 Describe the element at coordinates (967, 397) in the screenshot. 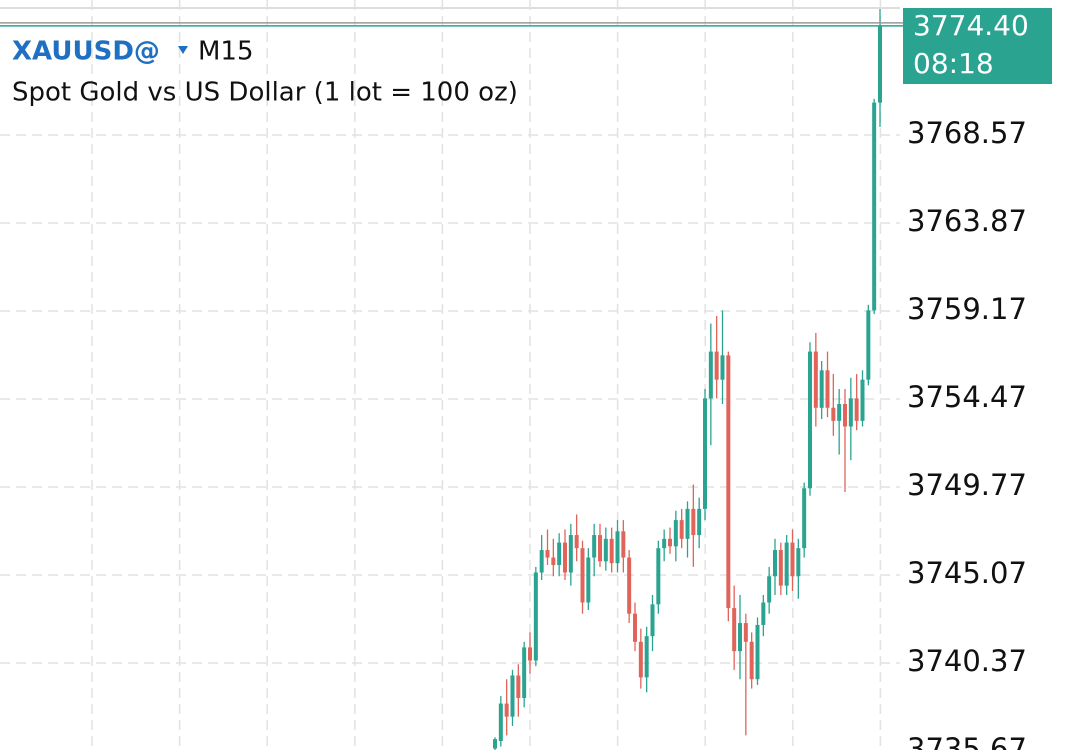

I see `y-tick-label: 3754.47` at that location.